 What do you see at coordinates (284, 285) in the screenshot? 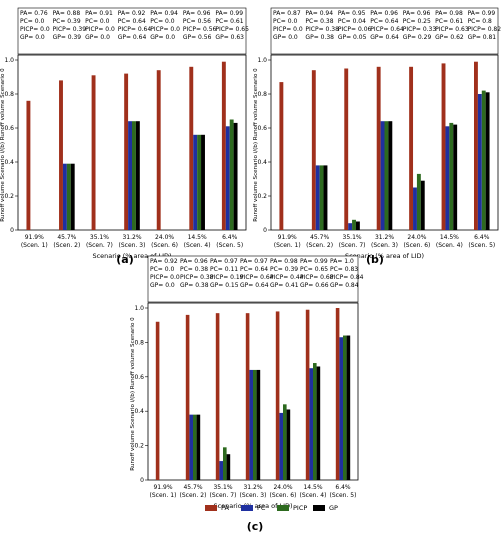
I see `annotation-text: GP= 0.41` at bounding box center [284, 285].